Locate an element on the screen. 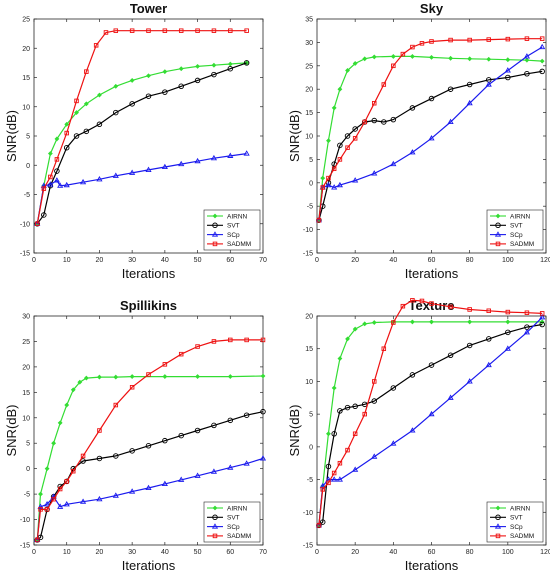 The image size is (550, 576). legend: AIRNN SVT SCp SADMM is located at coordinates (232, 230).